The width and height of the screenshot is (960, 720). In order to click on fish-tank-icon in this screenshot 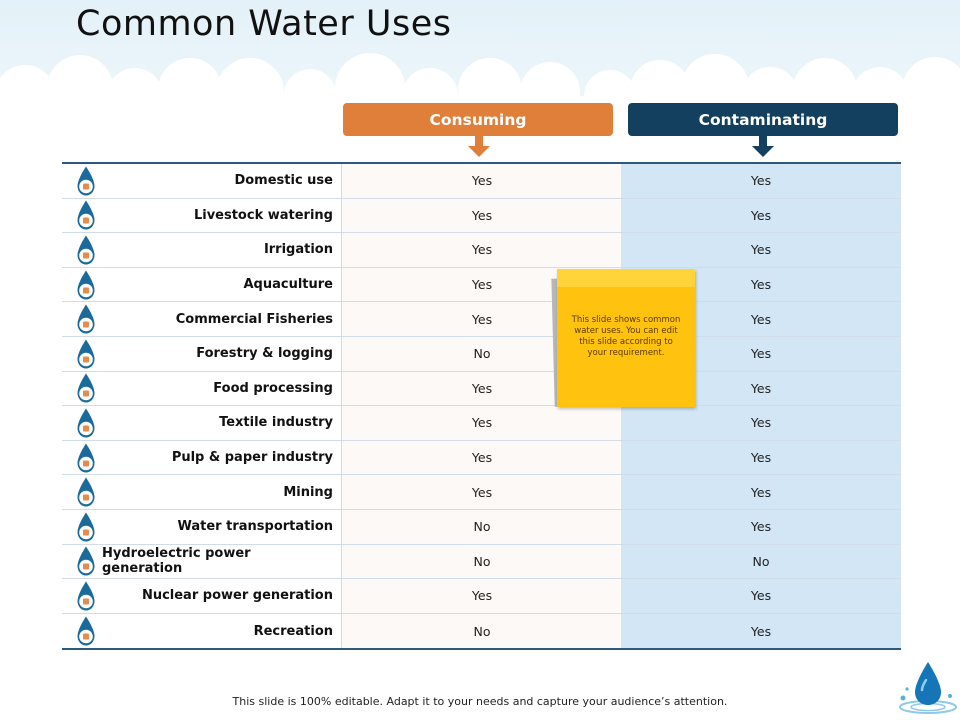, I will do `click(86, 285)`.